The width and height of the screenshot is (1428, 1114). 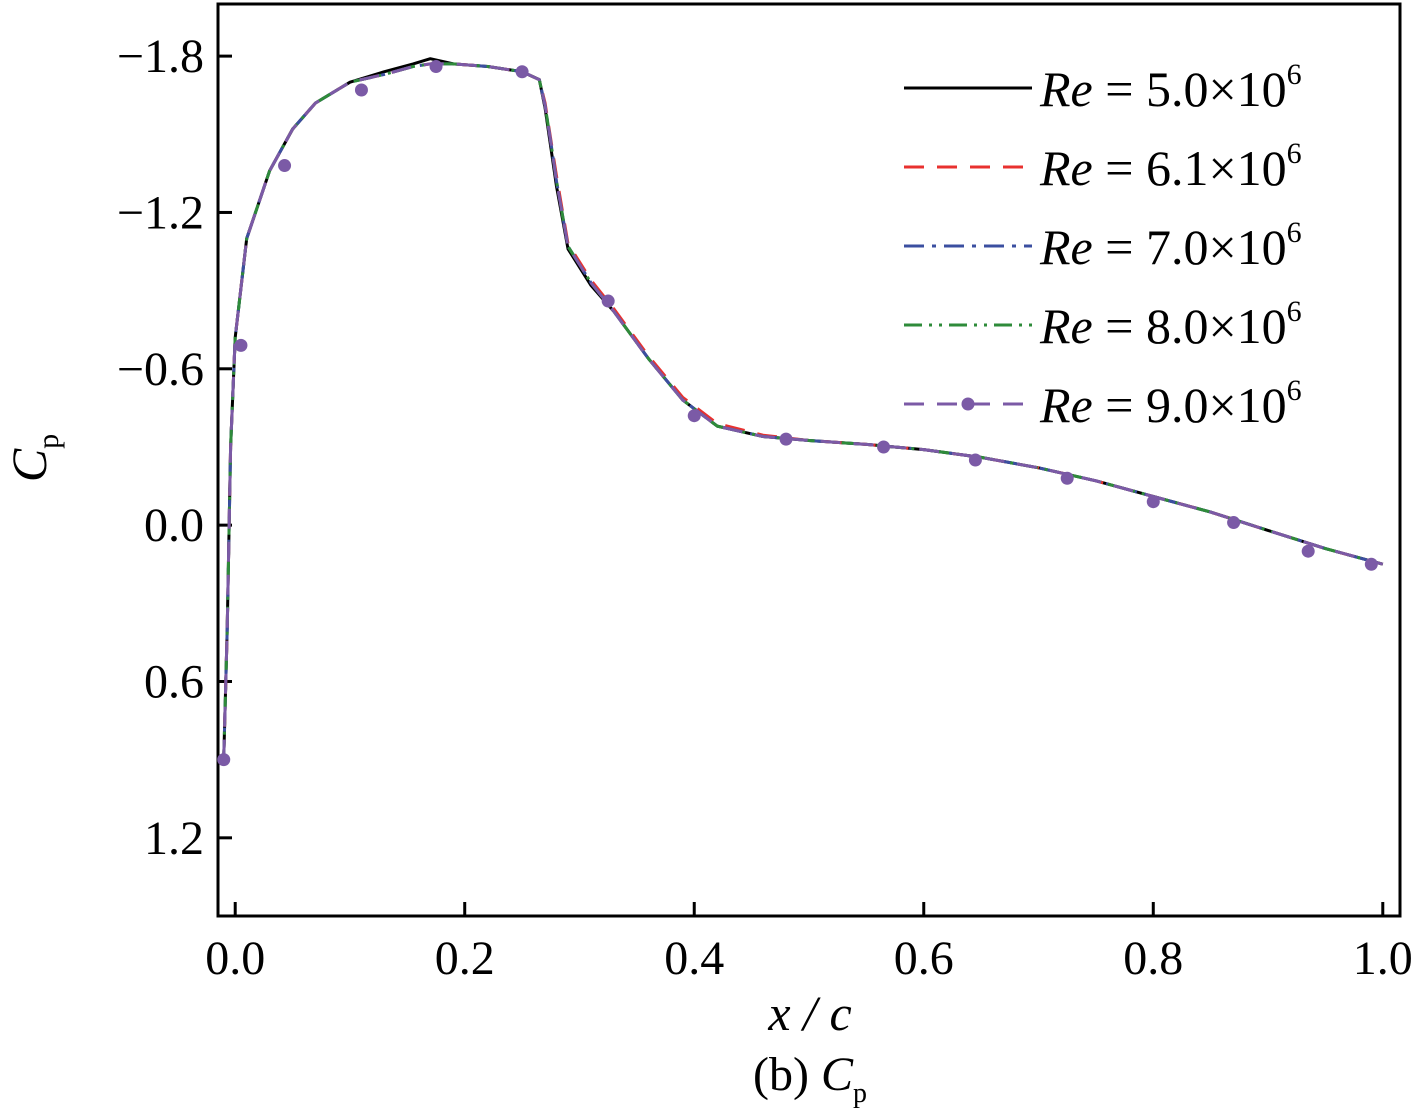 What do you see at coordinates (1216, 247) in the screenshot?
I see `legend-num-2: 7.0×10` at bounding box center [1216, 247].